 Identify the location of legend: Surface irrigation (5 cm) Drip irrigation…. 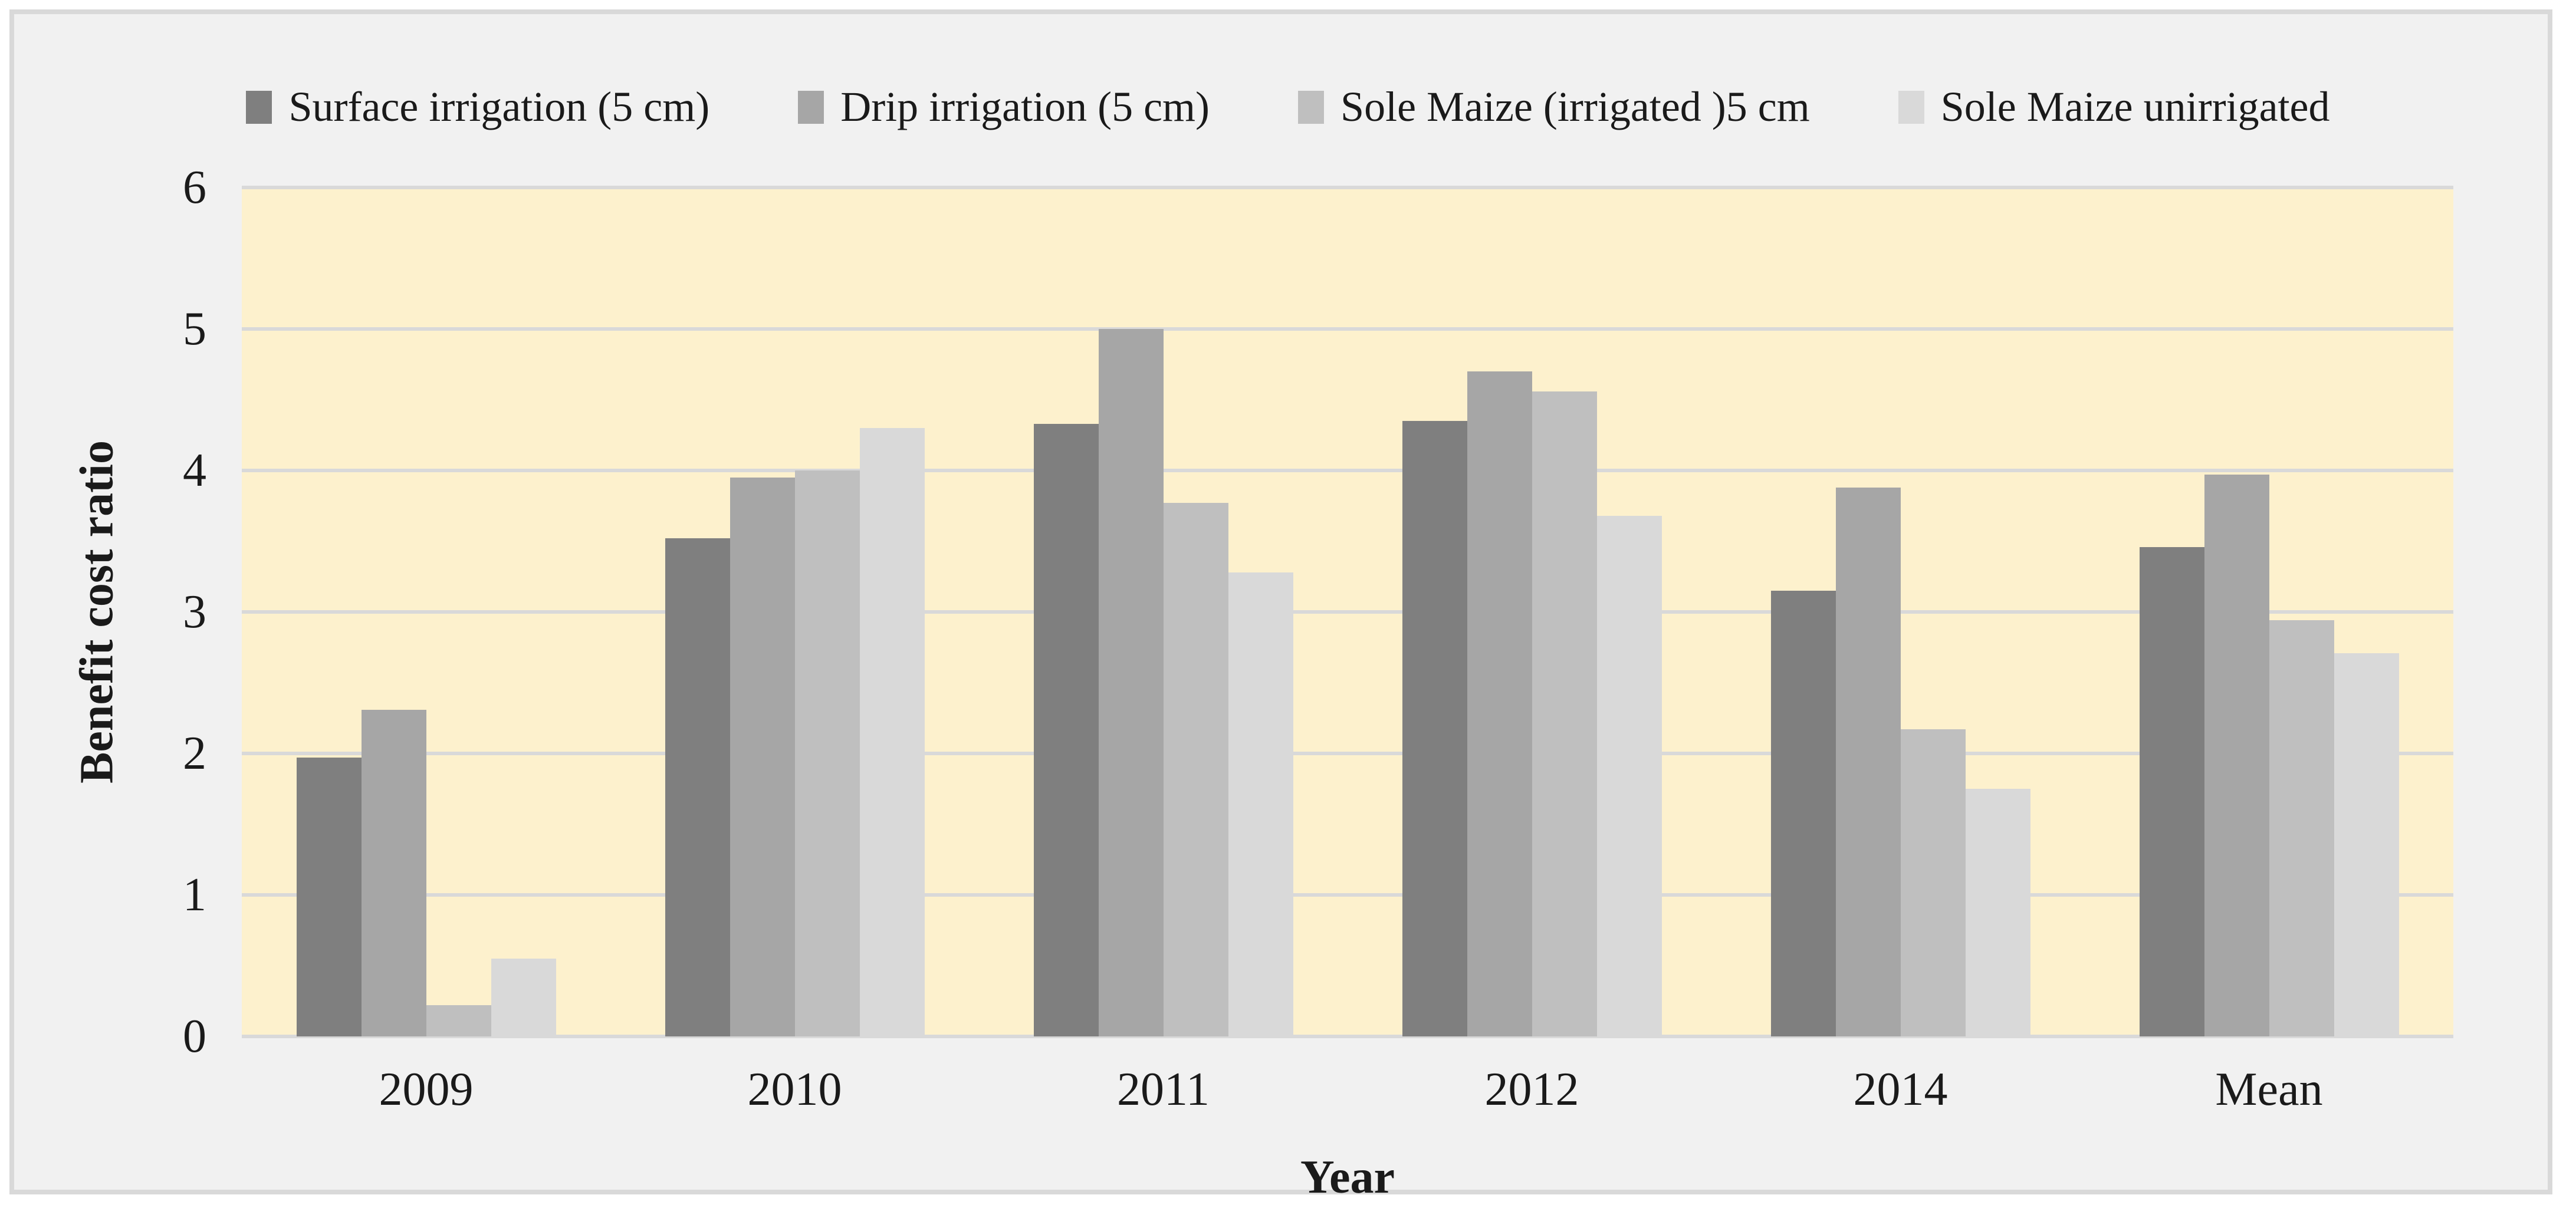
(1288, 107).